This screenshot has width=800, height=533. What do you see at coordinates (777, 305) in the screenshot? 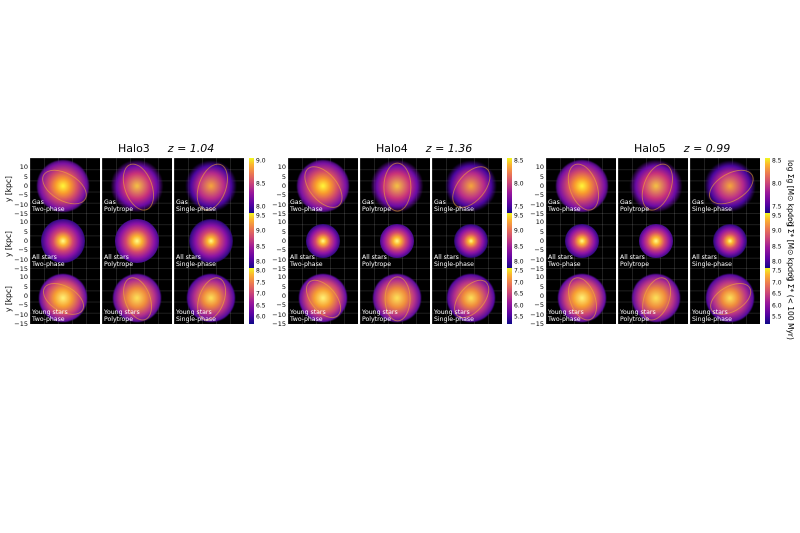
I see `colorbar-tick-label: 6.0` at bounding box center [777, 305].